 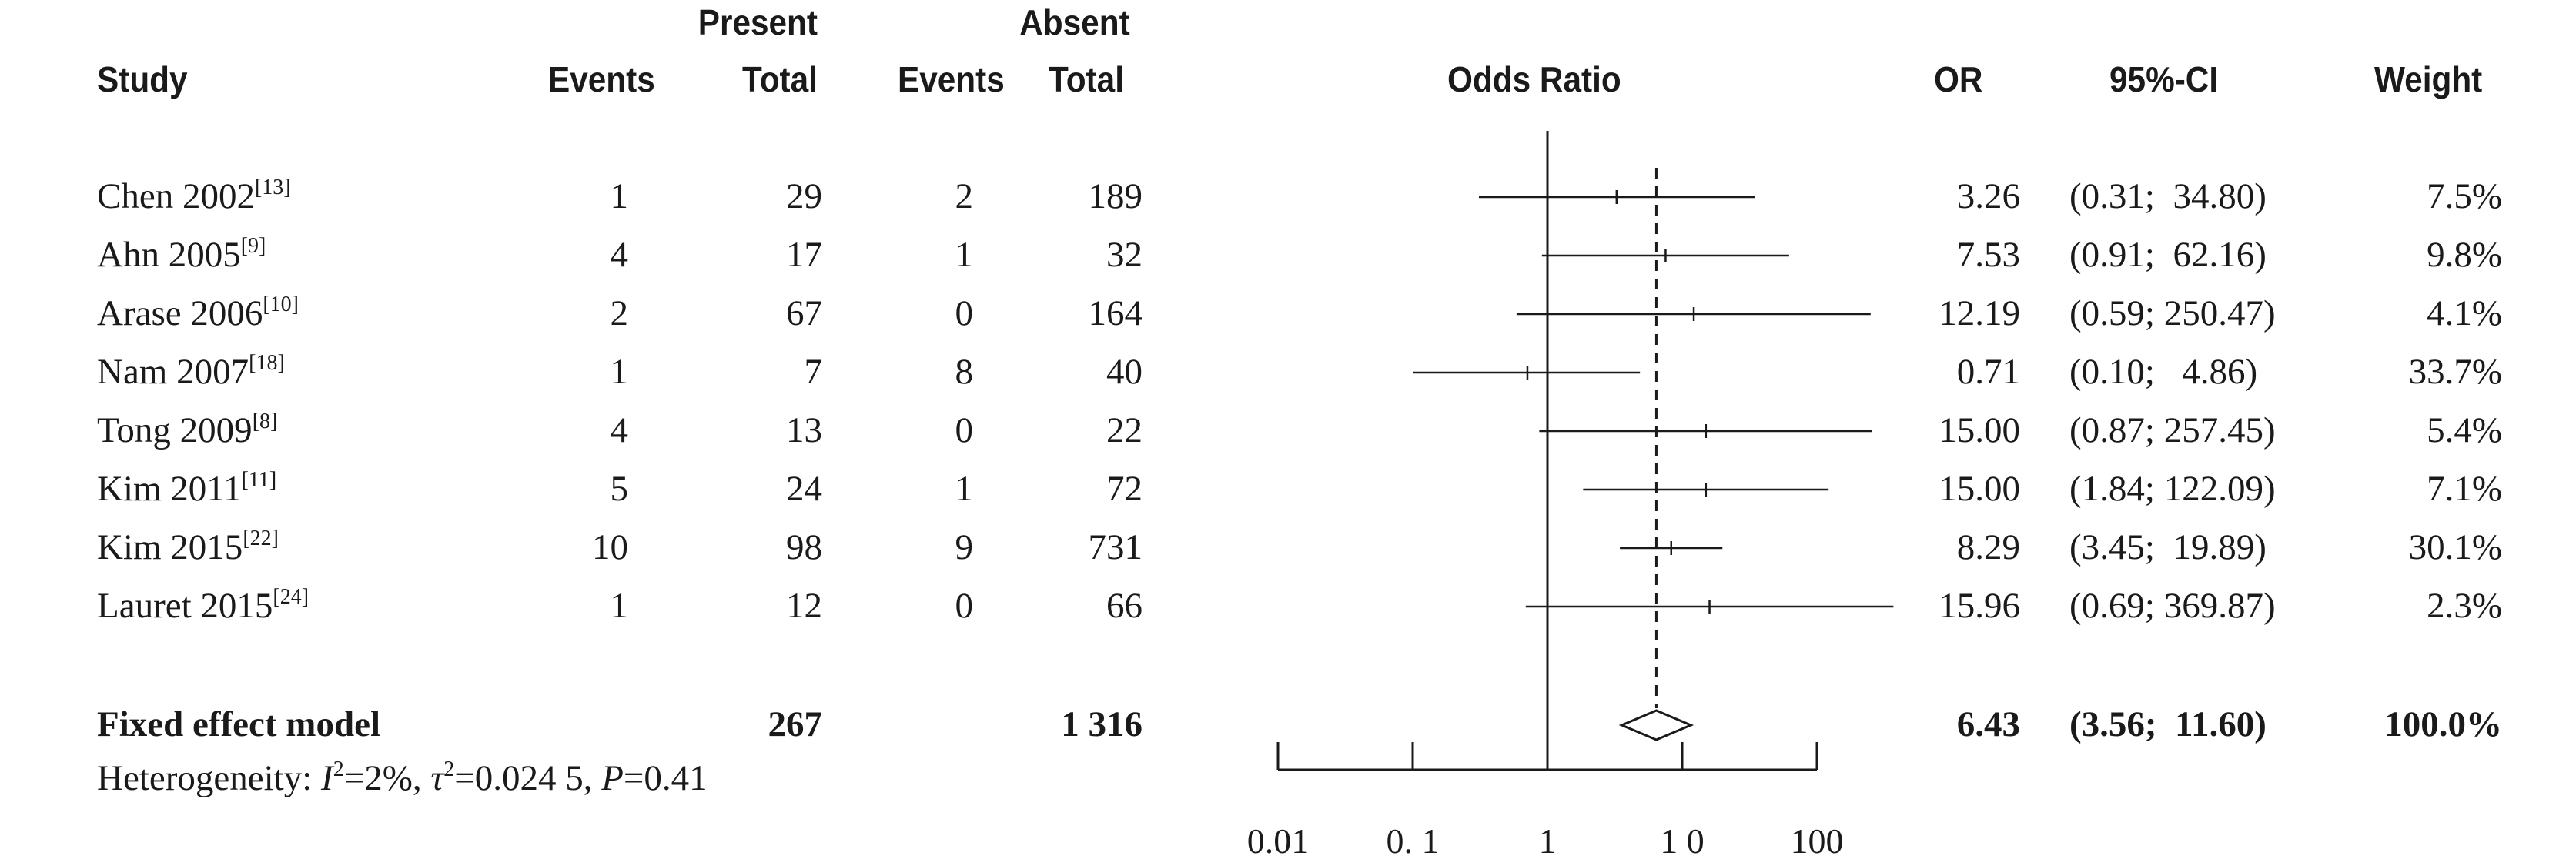 I want to click on absent-total: 164, so click(x=1116, y=313).